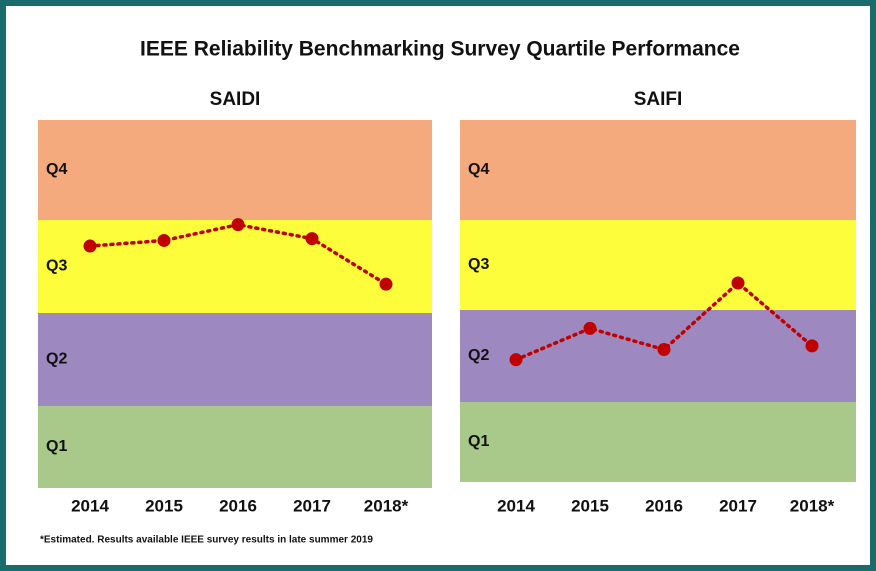 This screenshot has width=876, height=571. Describe the element at coordinates (235, 99) in the screenshot. I see `panel-title: SAIDI` at that location.